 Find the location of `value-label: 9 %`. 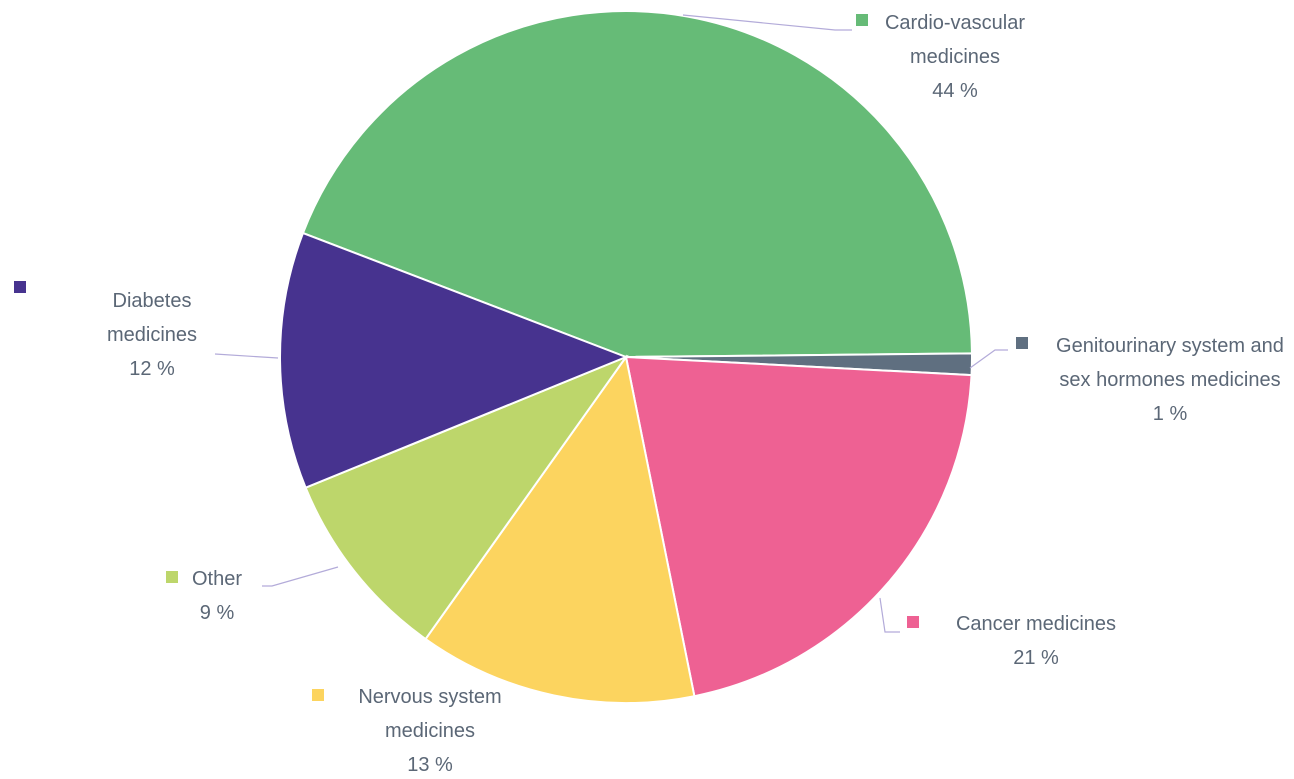

value-label: 9 % is located at coordinates (217, 613).